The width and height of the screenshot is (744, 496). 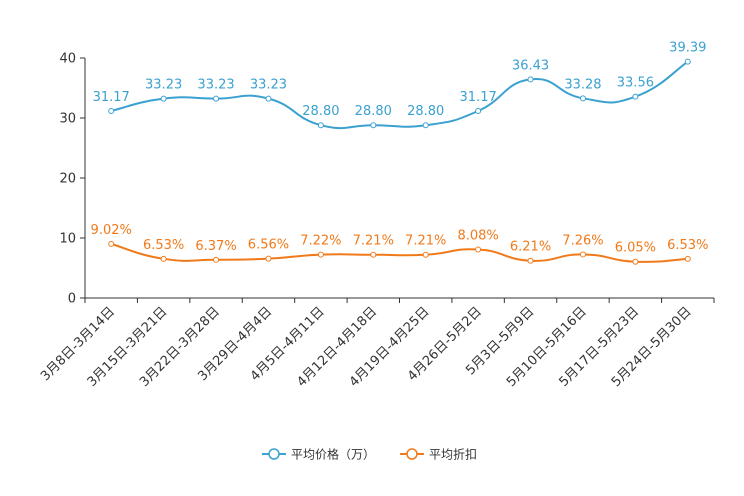 I want to click on data-label: 8.08%, so click(x=477, y=236).